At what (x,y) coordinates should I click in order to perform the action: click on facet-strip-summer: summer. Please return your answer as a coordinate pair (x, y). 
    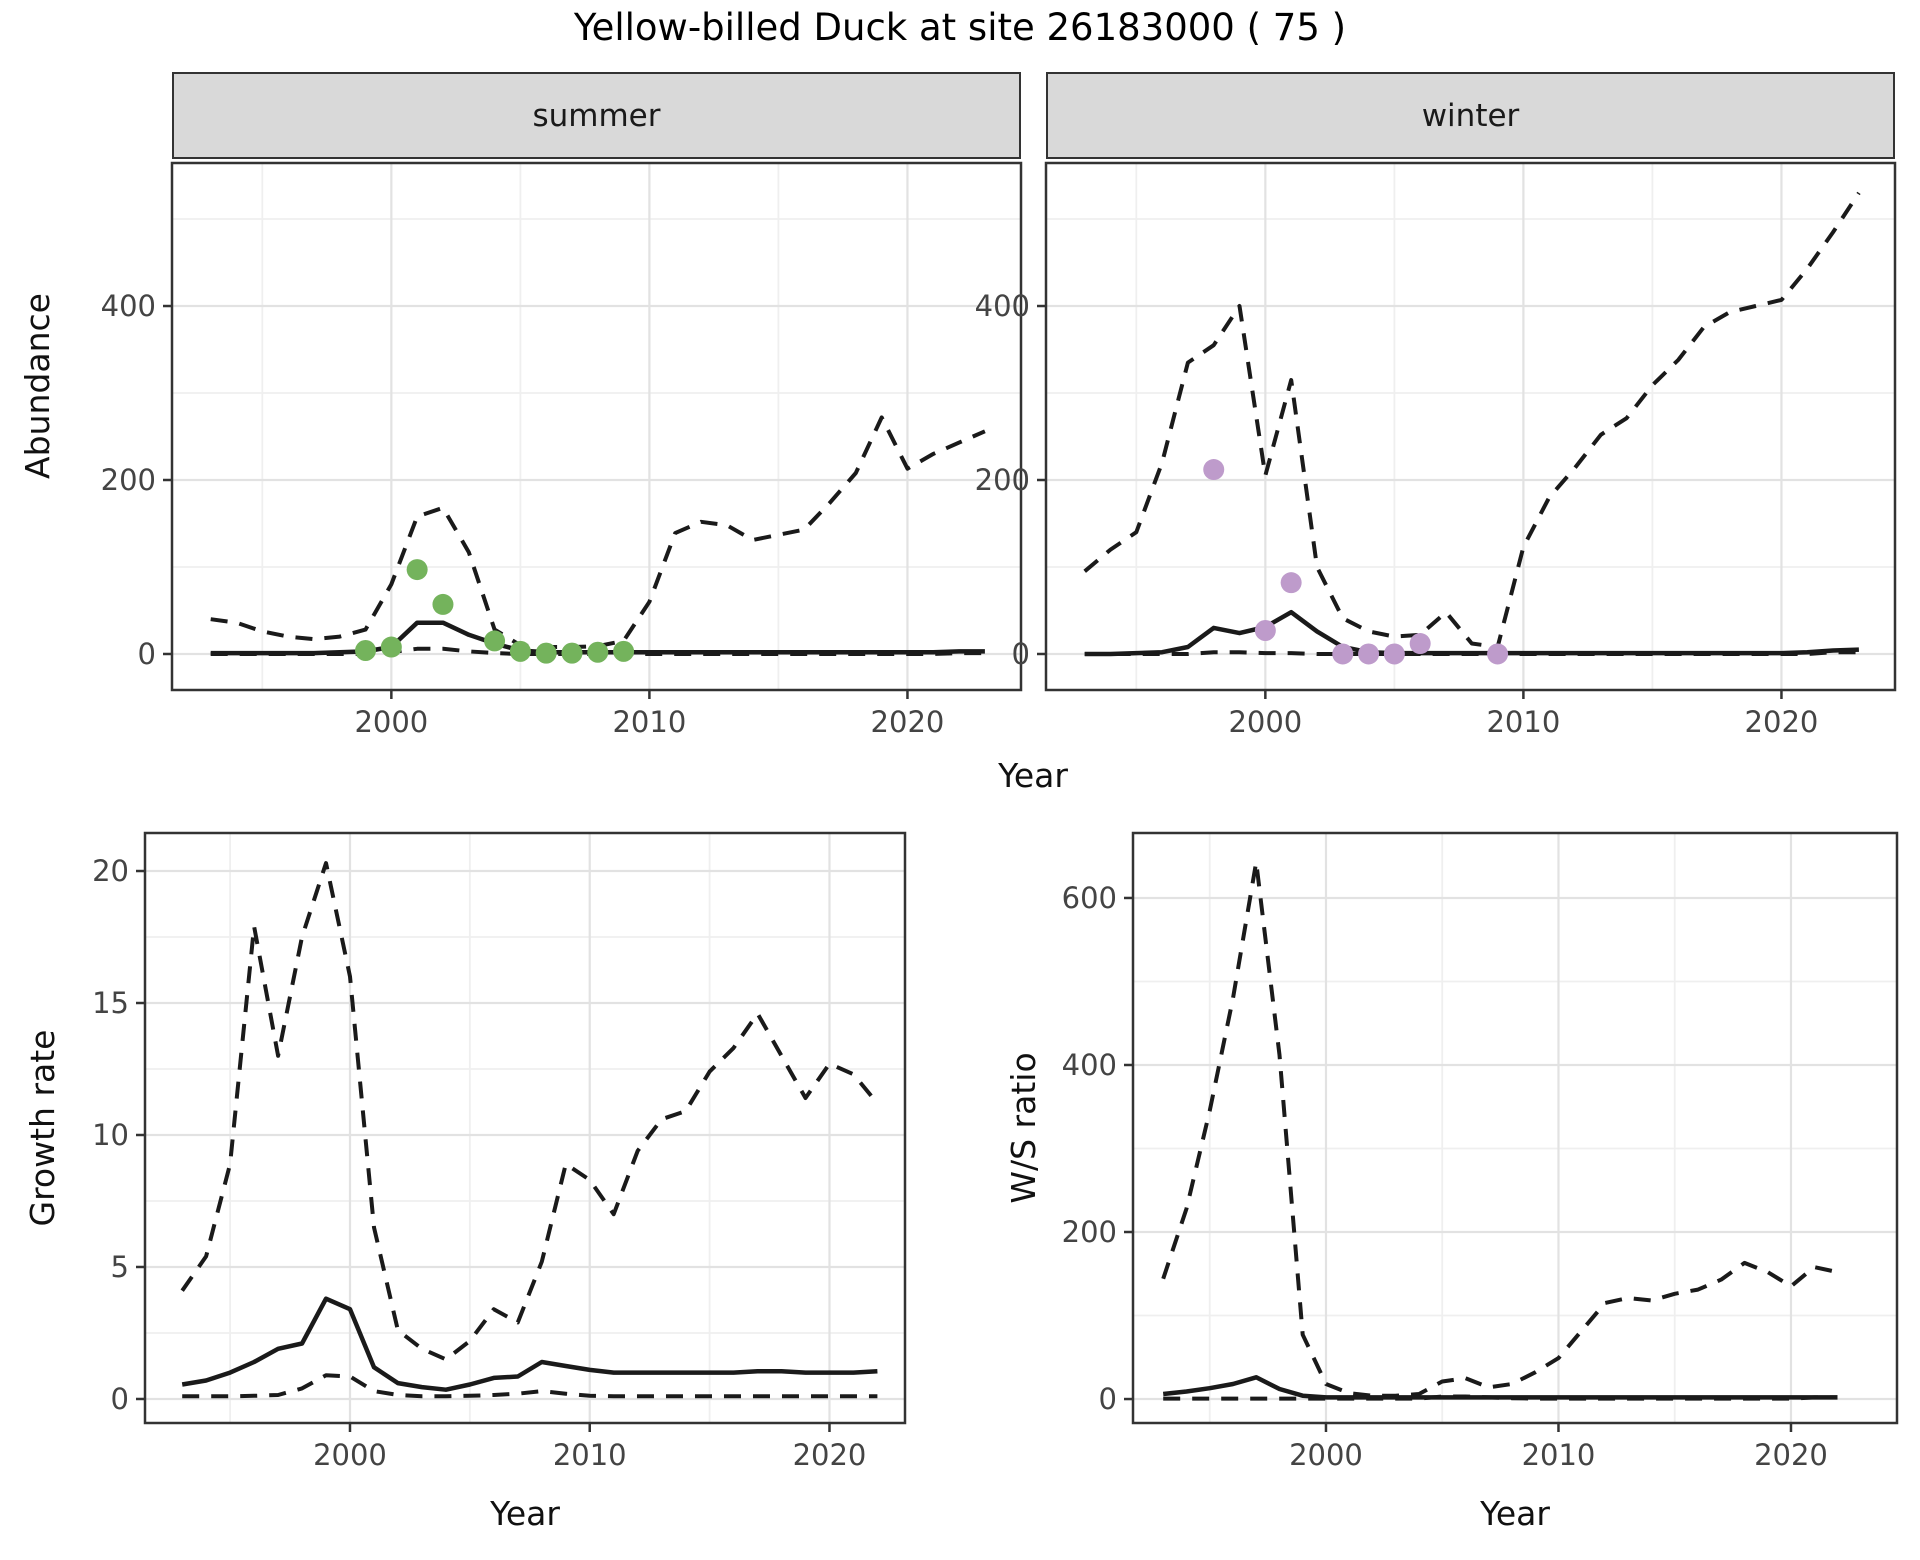
    Looking at the image, I should click on (596, 115).